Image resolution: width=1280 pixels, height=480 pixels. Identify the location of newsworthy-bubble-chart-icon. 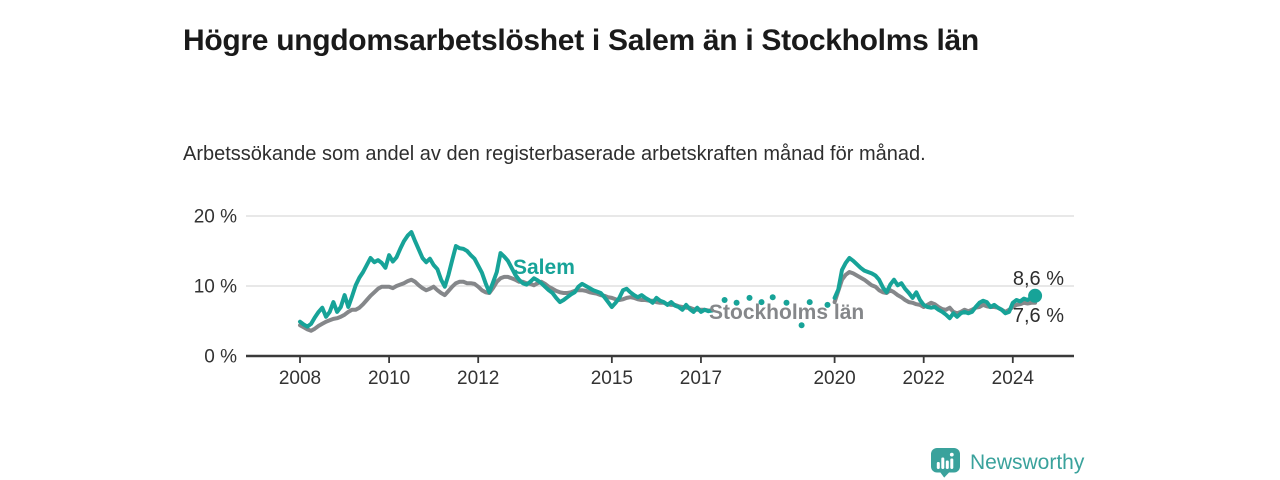
(945, 463).